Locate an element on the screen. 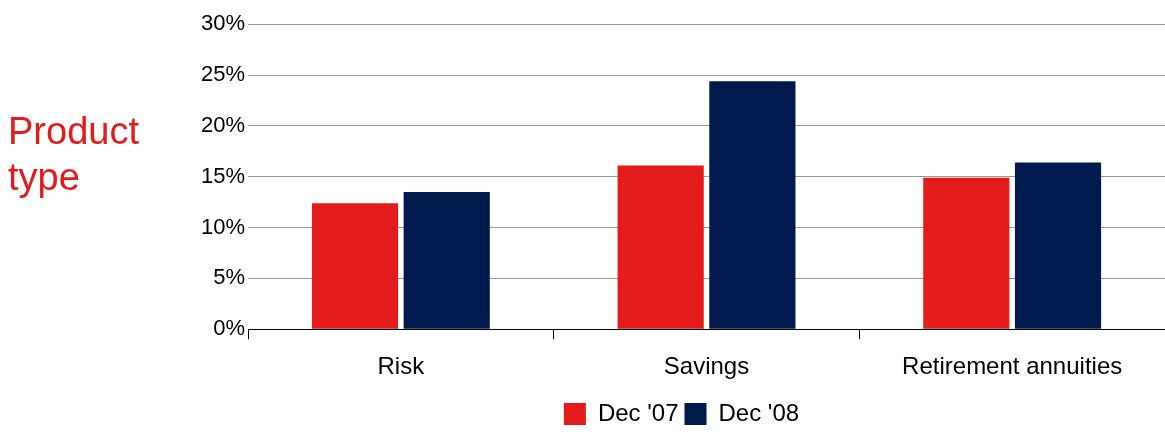  y-tick-label: 5% is located at coordinates (229, 277).